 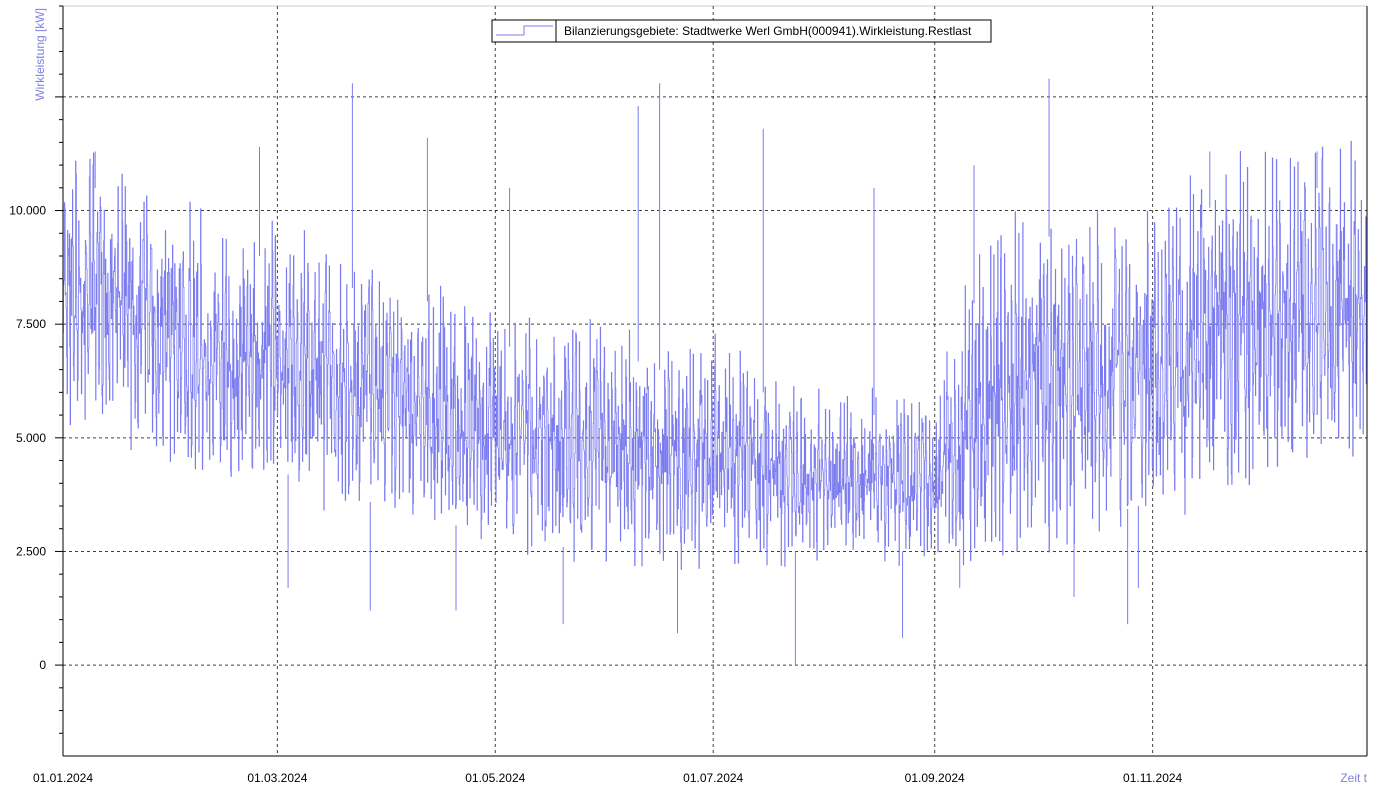 I want to click on y-tick-label: 7.500, so click(x=31, y=324).